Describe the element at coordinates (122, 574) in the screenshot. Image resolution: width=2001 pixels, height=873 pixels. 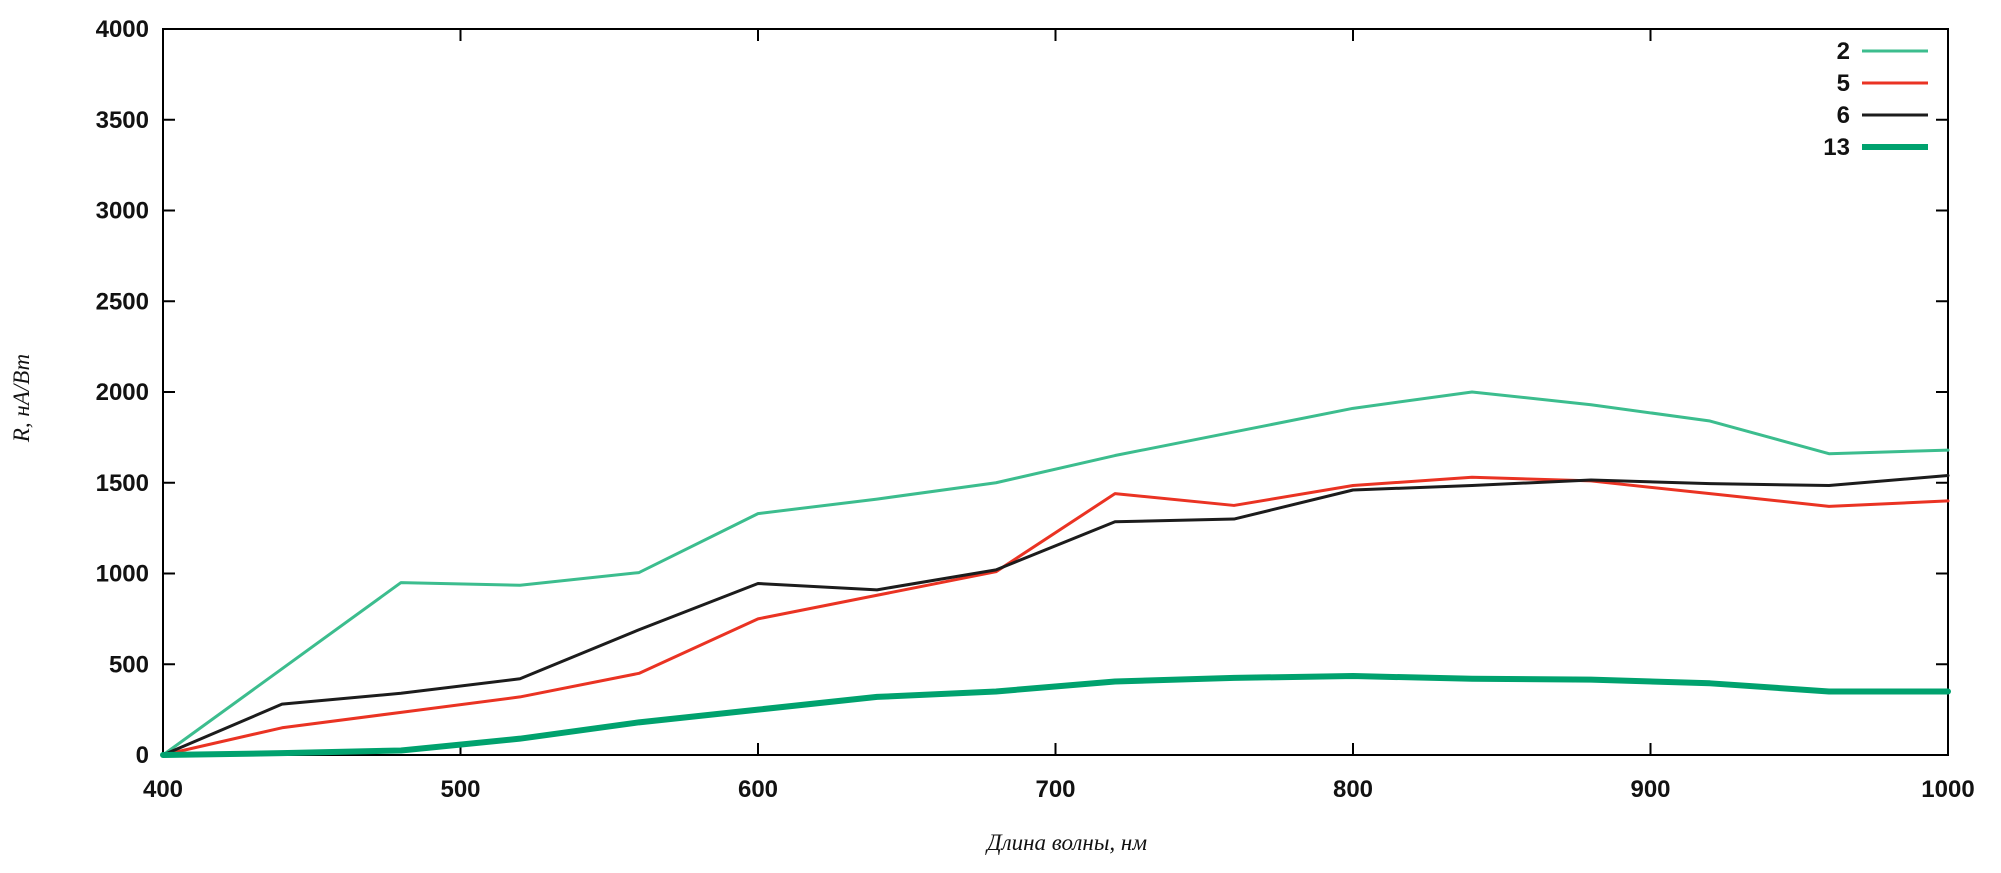
I see `y-tick-label: 1000` at that location.